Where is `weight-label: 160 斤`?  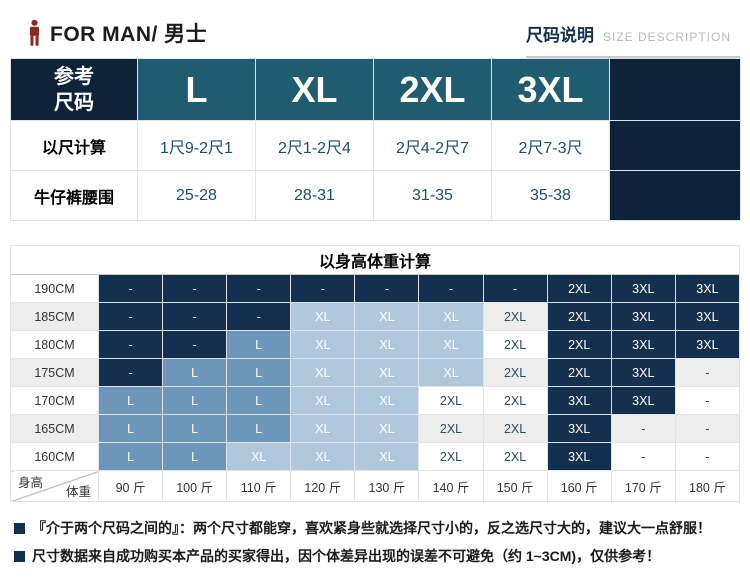 weight-label: 160 斤 is located at coordinates (579, 486).